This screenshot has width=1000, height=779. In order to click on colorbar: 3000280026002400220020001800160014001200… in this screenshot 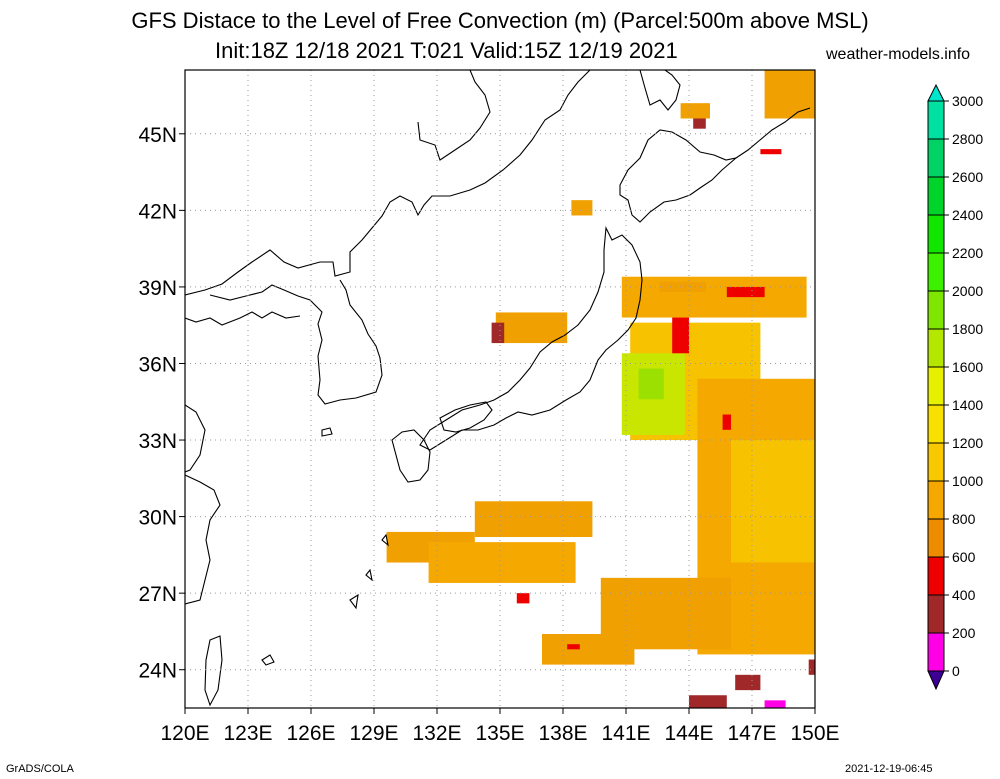, I will do `click(955, 387)`.